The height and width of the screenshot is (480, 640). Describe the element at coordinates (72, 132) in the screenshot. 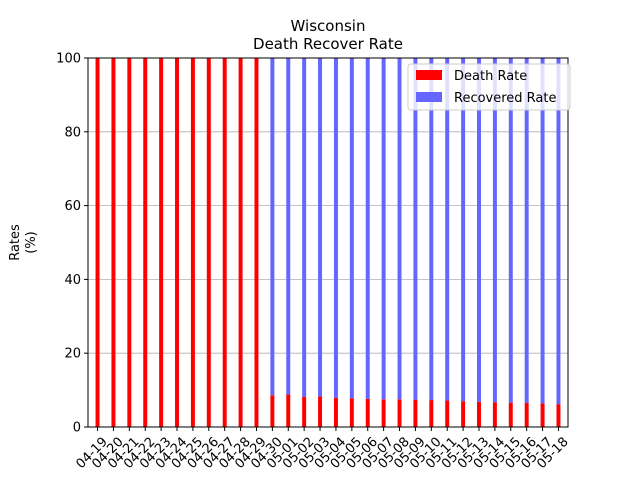

I see `y-tick-label: 80` at that location.